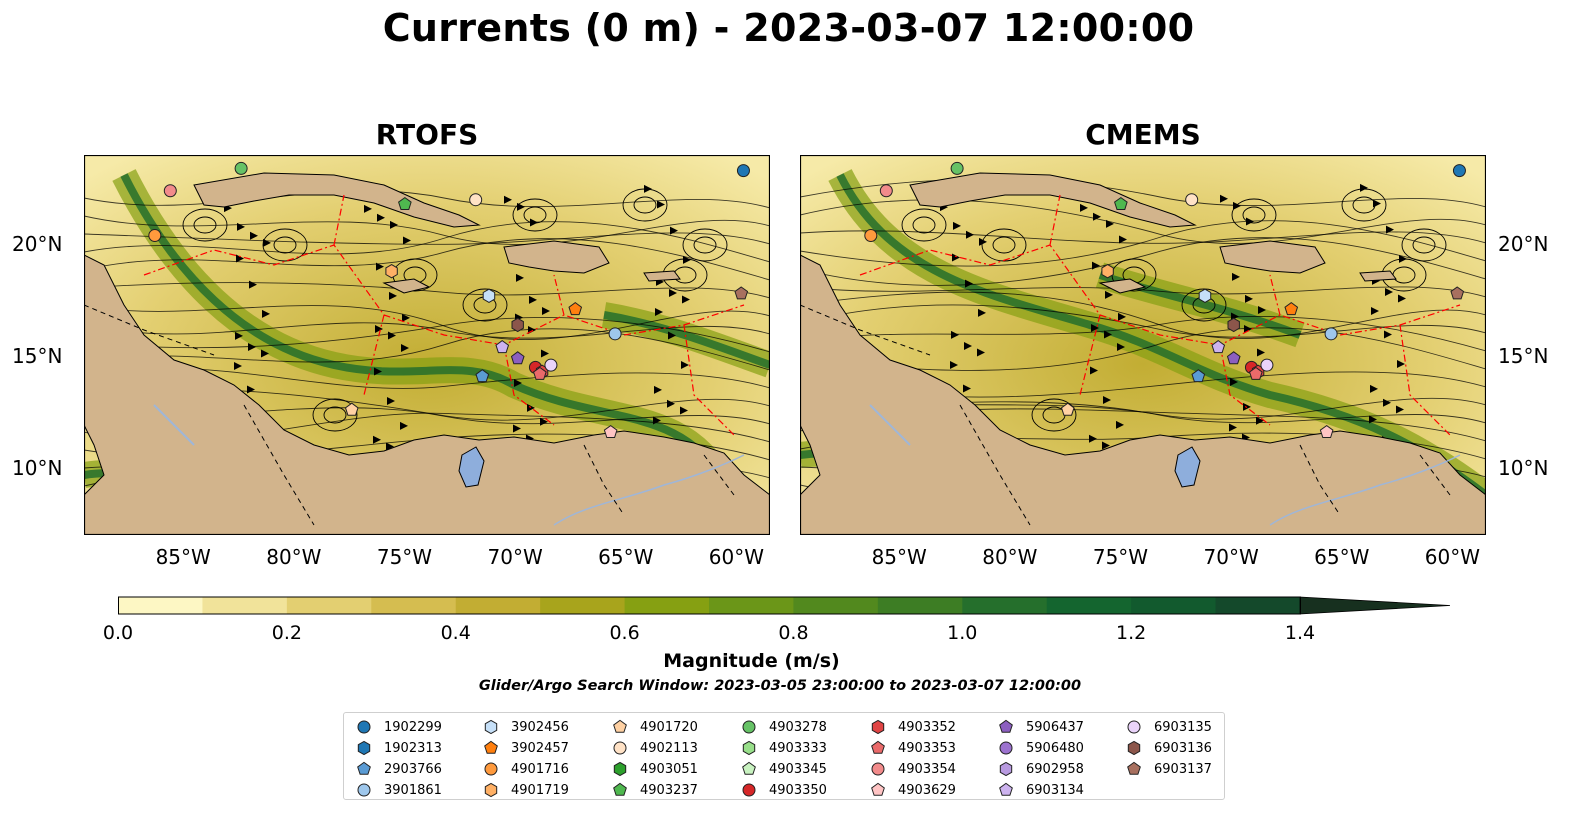 The image size is (1577, 827). Describe the element at coordinates (669, 727) in the screenshot. I see `legend-label: 4901720` at that location.